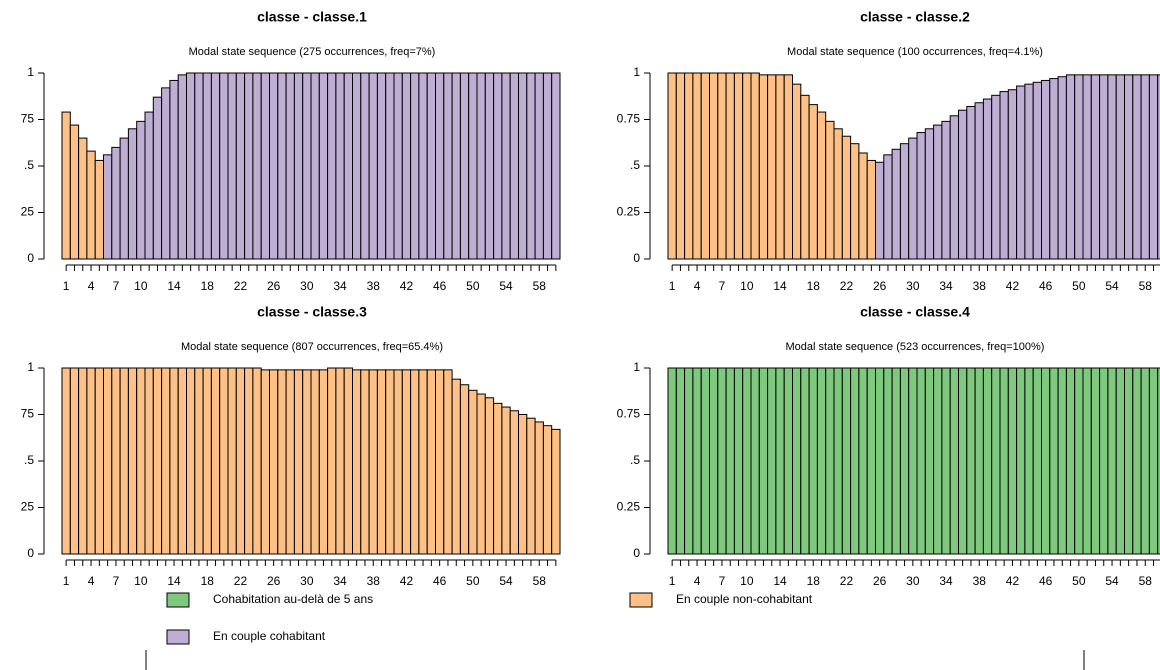  I want to click on x-tick-label: 54, so click(506, 286).